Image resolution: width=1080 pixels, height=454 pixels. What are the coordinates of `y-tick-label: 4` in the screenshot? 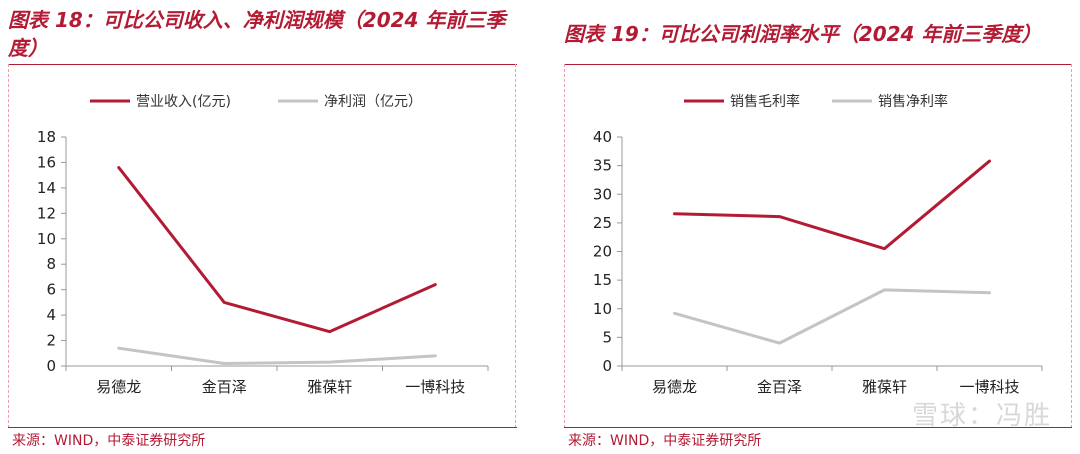 It's located at (51, 315).